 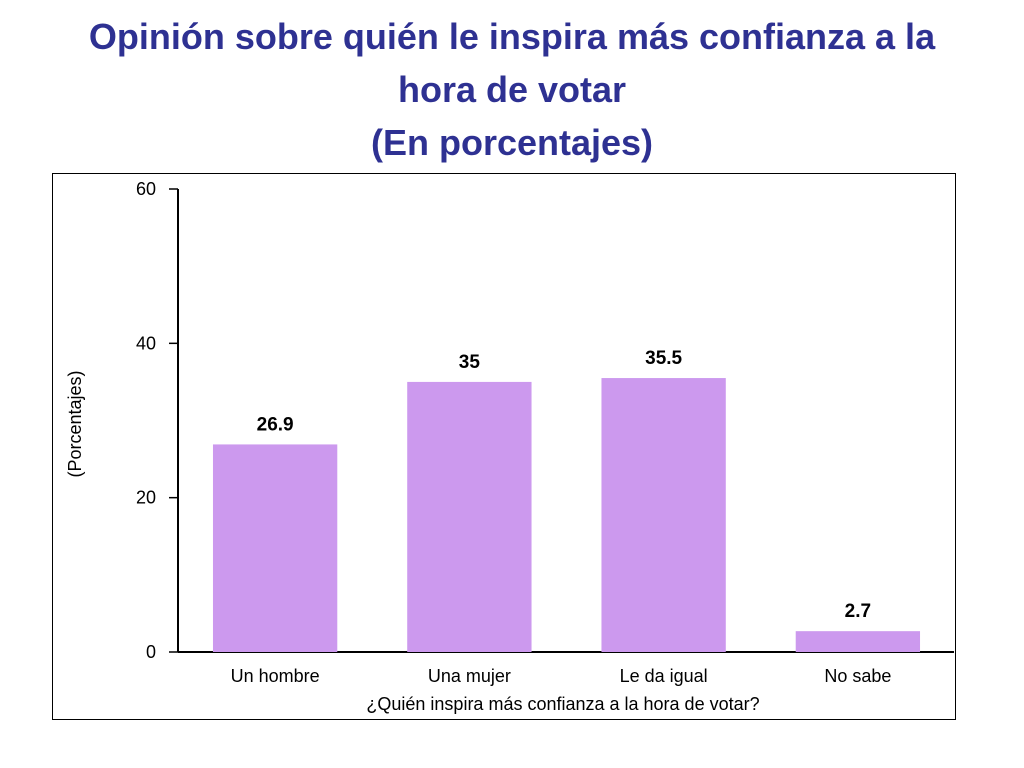 What do you see at coordinates (146, 189) in the screenshot?
I see `y-tick-label: 60` at bounding box center [146, 189].